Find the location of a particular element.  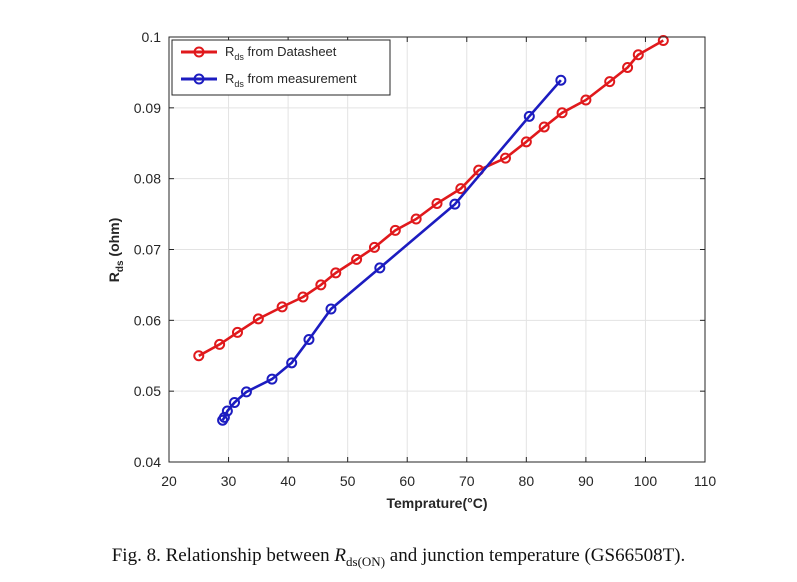

x-tick-label: 100 is located at coordinates (646, 481).